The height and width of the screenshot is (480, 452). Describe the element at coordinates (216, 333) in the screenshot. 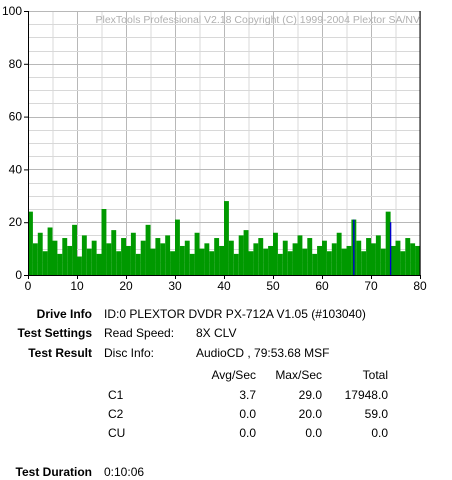

I see `read-speed-value: 8X CLV` at that location.